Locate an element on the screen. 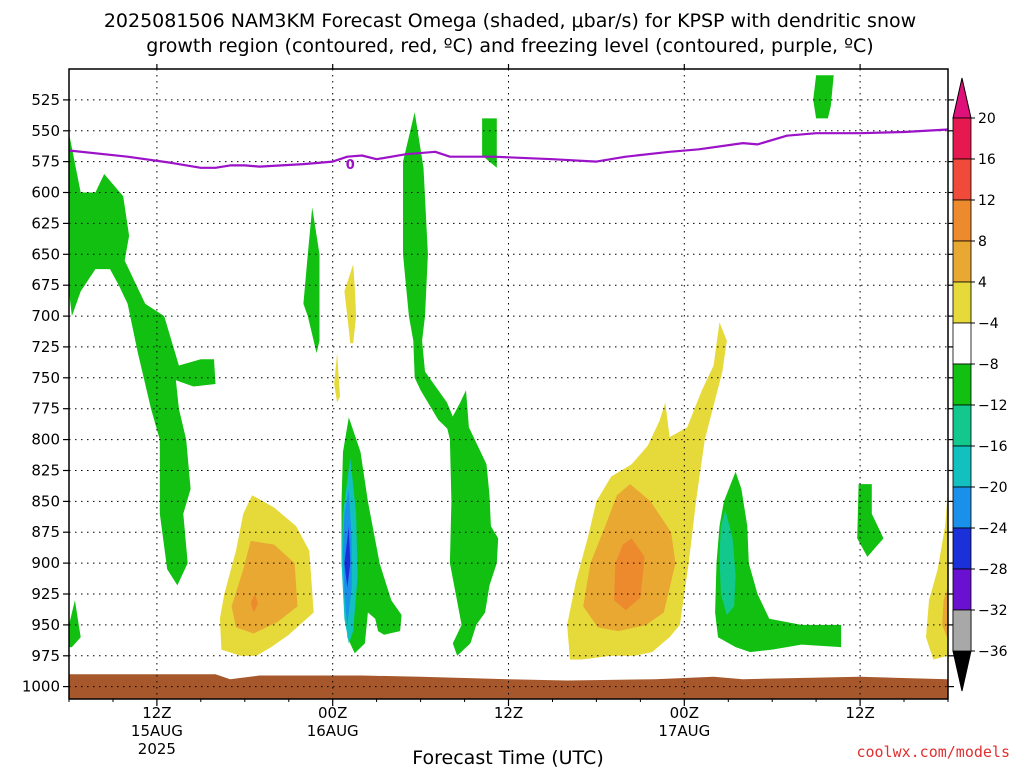 The width and height of the screenshot is (1024, 768). colorbar-label-7: −12 is located at coordinates (993, 406).